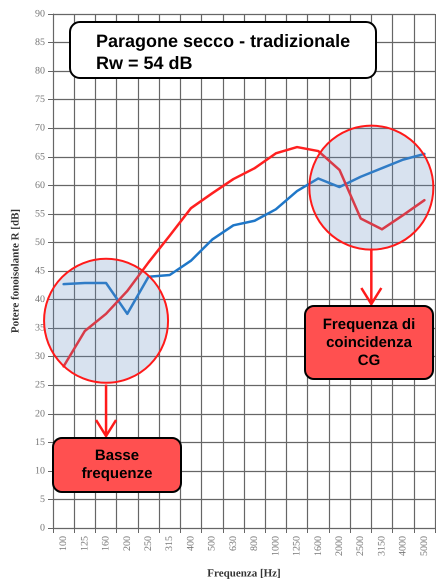  What do you see at coordinates (40, 156) in the screenshot?
I see `y-tick-label: 65` at bounding box center [40, 156].